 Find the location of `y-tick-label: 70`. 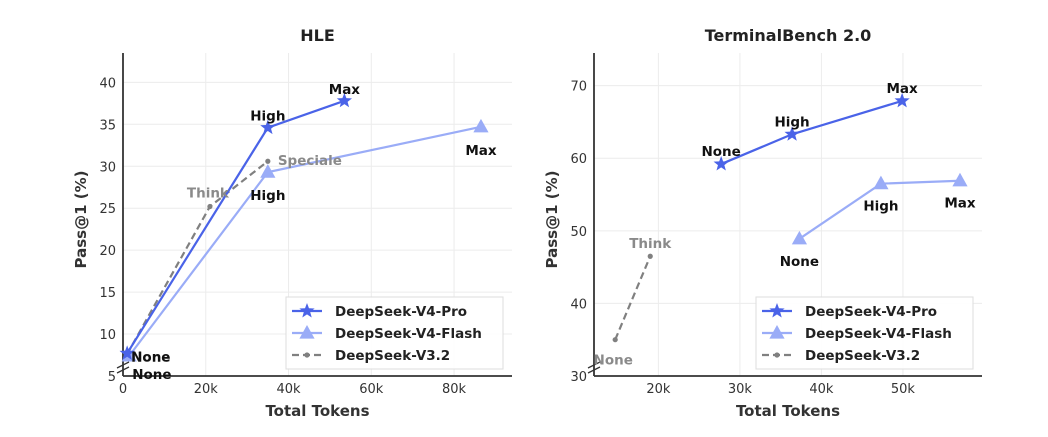

y-tick-label: 70 is located at coordinates (578, 87).